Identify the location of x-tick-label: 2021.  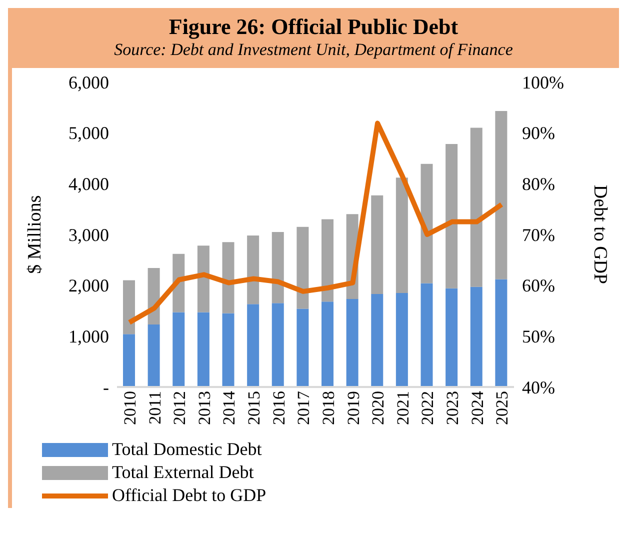
(402, 408).